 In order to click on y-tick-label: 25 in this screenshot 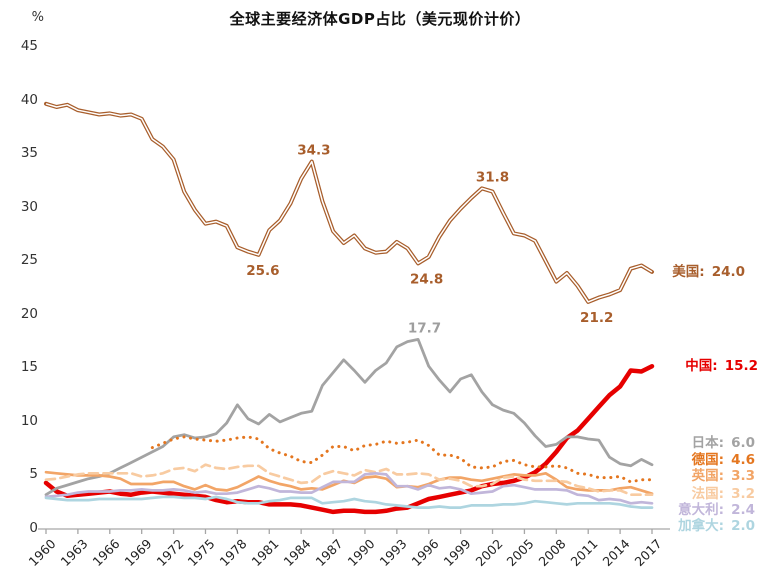, I will do `click(29, 260)`.